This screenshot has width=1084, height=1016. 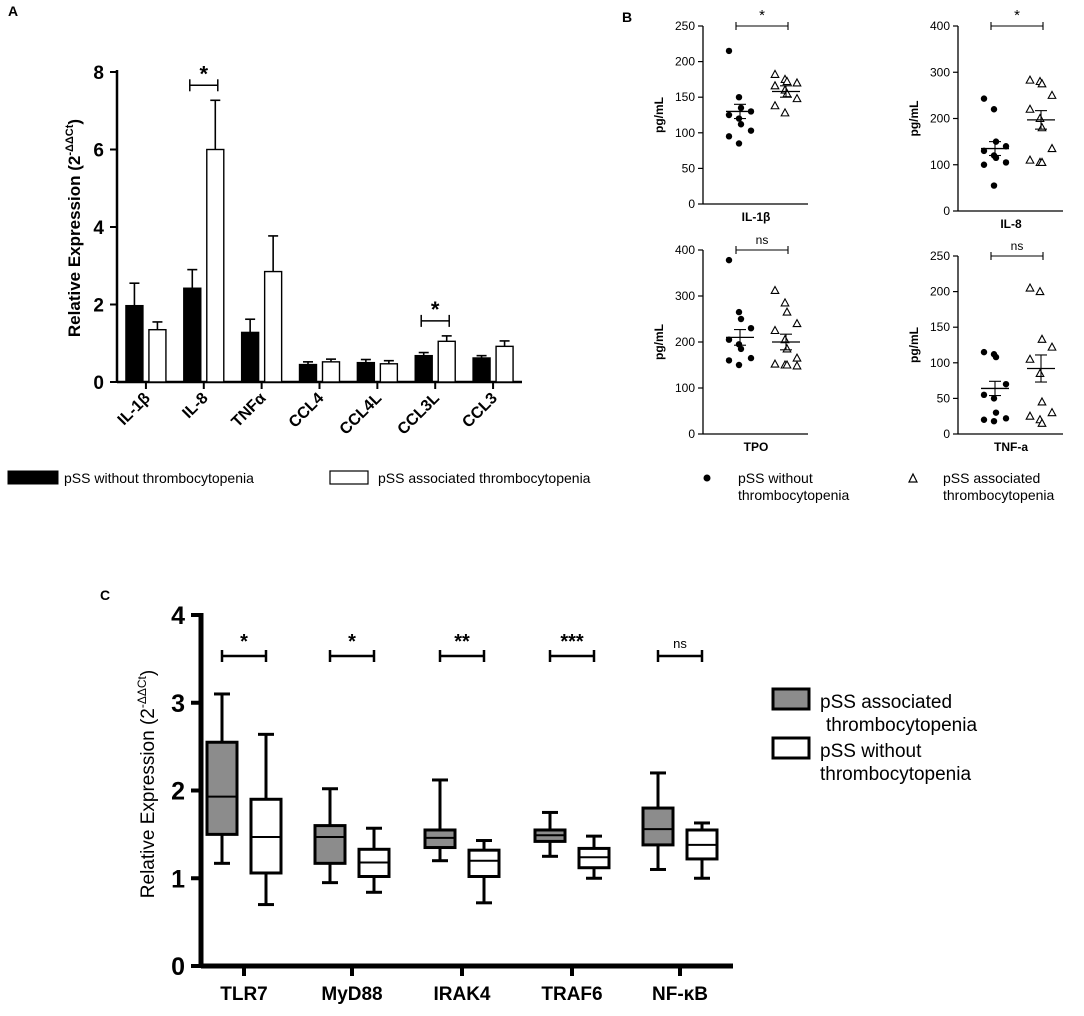 I want to click on legend-c-without-line2: thrombocytopenia, so click(x=895, y=774).